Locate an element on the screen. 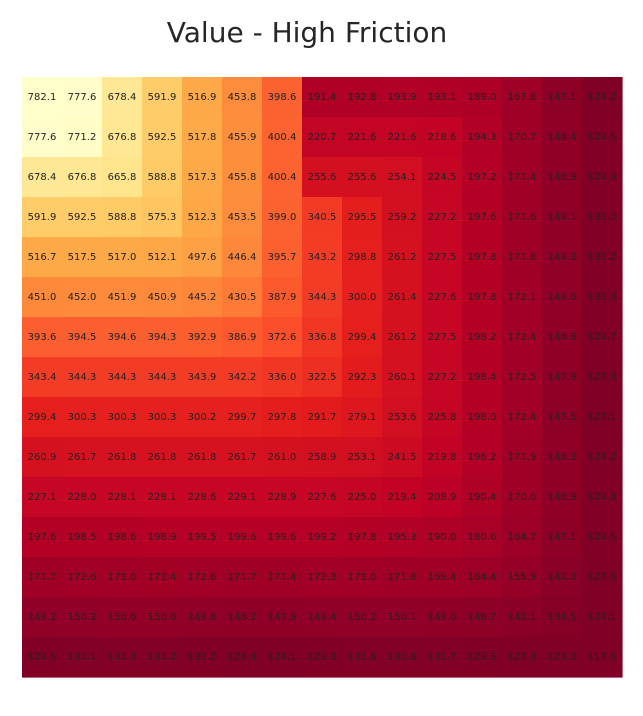  heatmap-cell-label: 148.9 is located at coordinates (562, 177).